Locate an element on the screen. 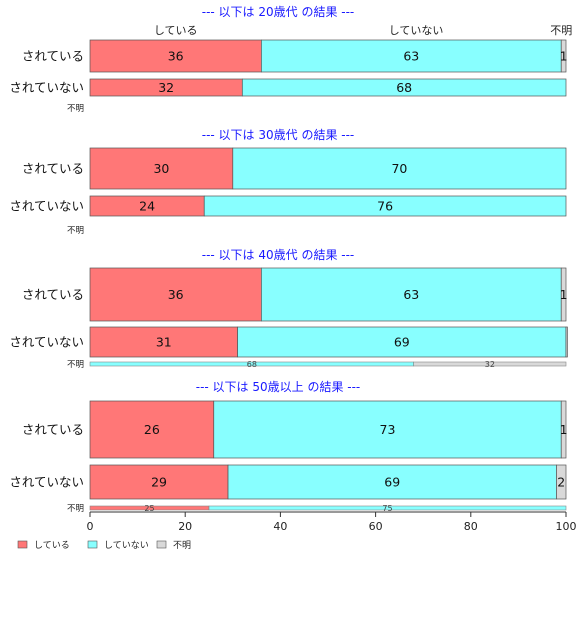 The height and width of the screenshot is (636, 580). legend-label: 不明 is located at coordinates (182, 545).